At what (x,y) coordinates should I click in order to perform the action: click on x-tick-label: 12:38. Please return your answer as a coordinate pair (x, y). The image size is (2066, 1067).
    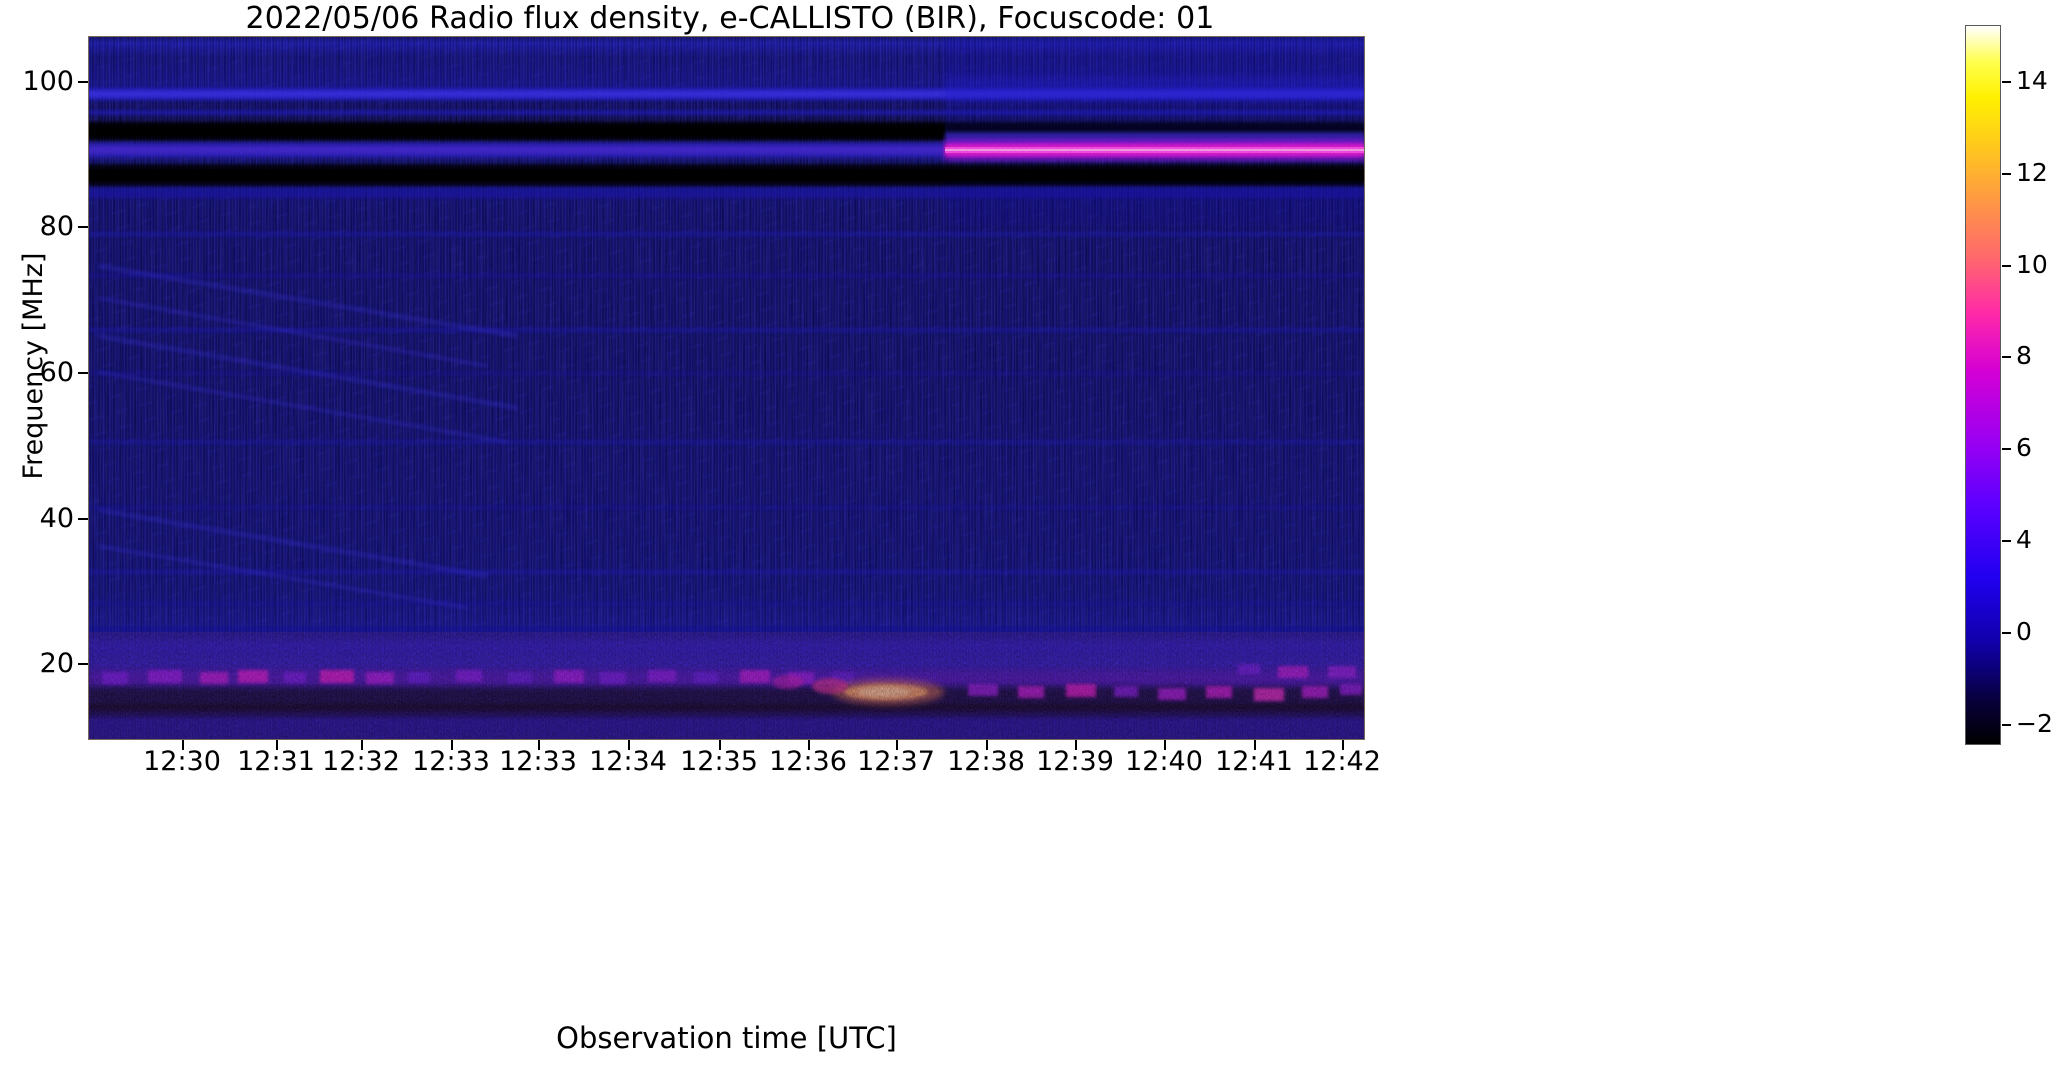
    Looking at the image, I should click on (986, 761).